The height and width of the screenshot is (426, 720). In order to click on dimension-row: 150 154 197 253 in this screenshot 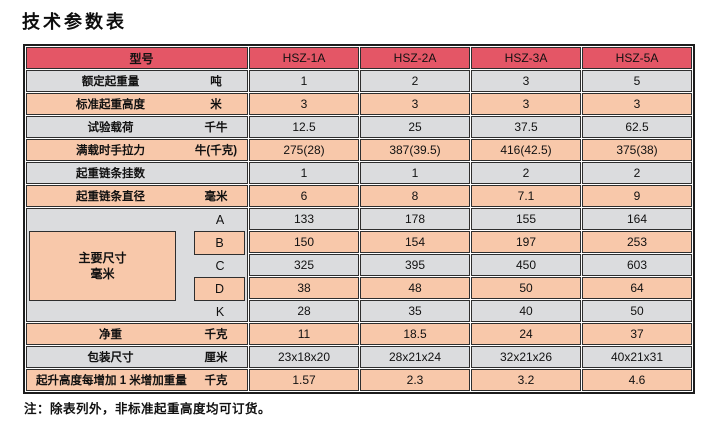, I will do `click(359, 242)`.